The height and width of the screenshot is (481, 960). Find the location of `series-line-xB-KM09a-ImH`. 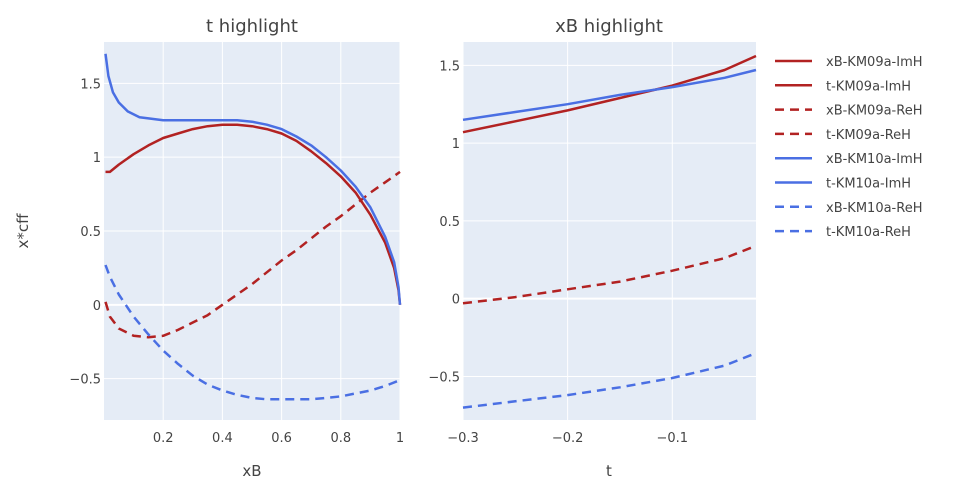

series-line-xB-KM09a-ImH is located at coordinates (253, 214).